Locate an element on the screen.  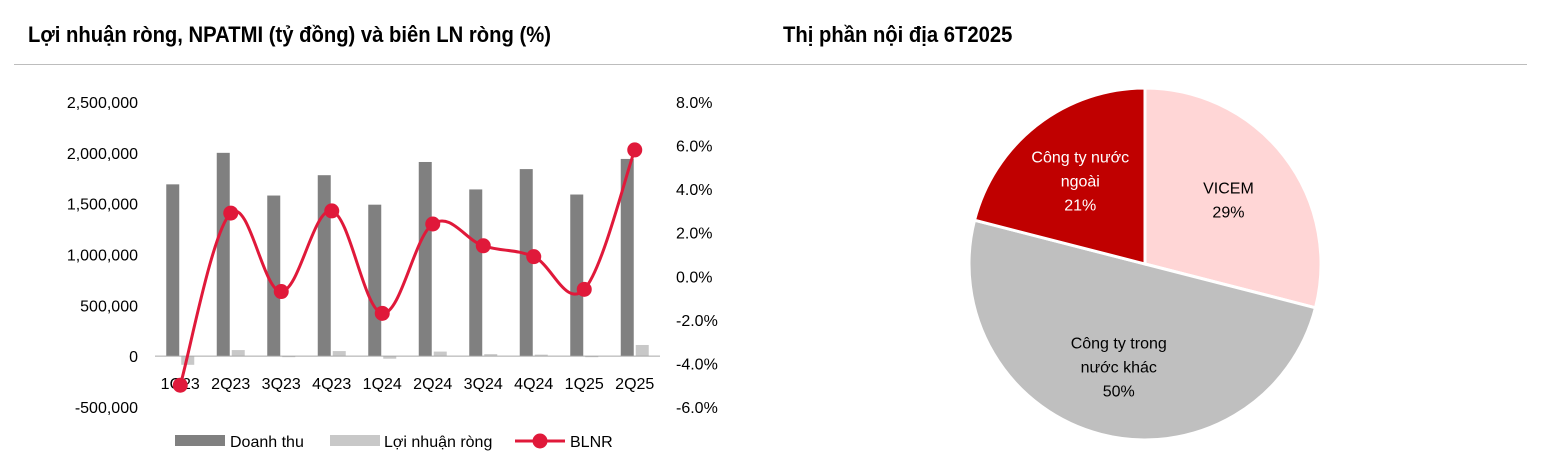
pie-slice-percent: 29% is located at coordinates (1228, 212).